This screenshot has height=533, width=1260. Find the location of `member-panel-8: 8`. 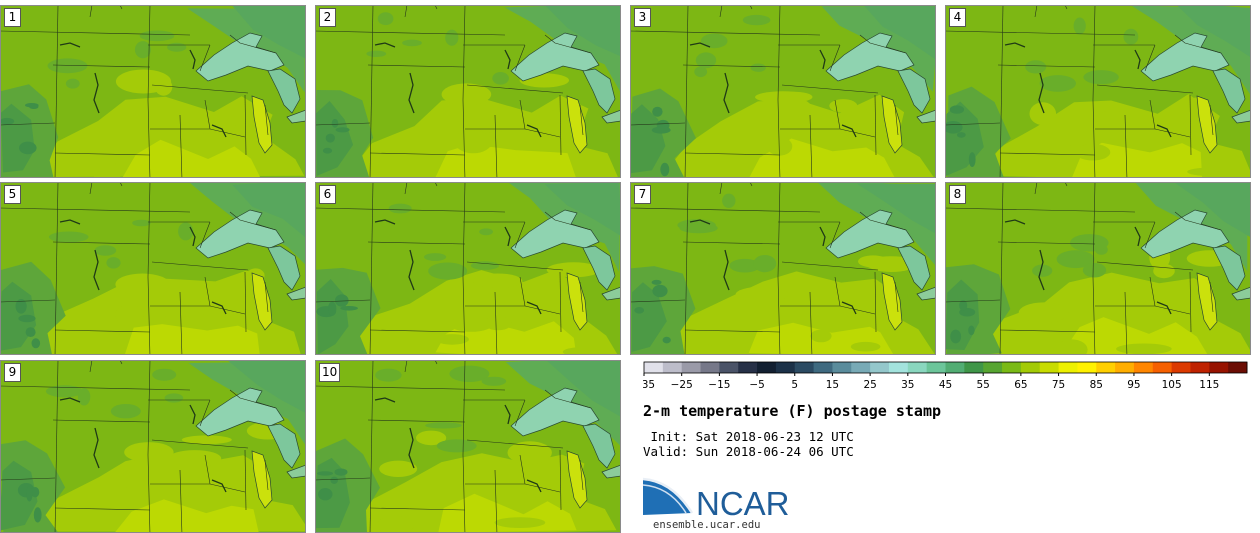

member-panel-8: 8 is located at coordinates (1098, 268).